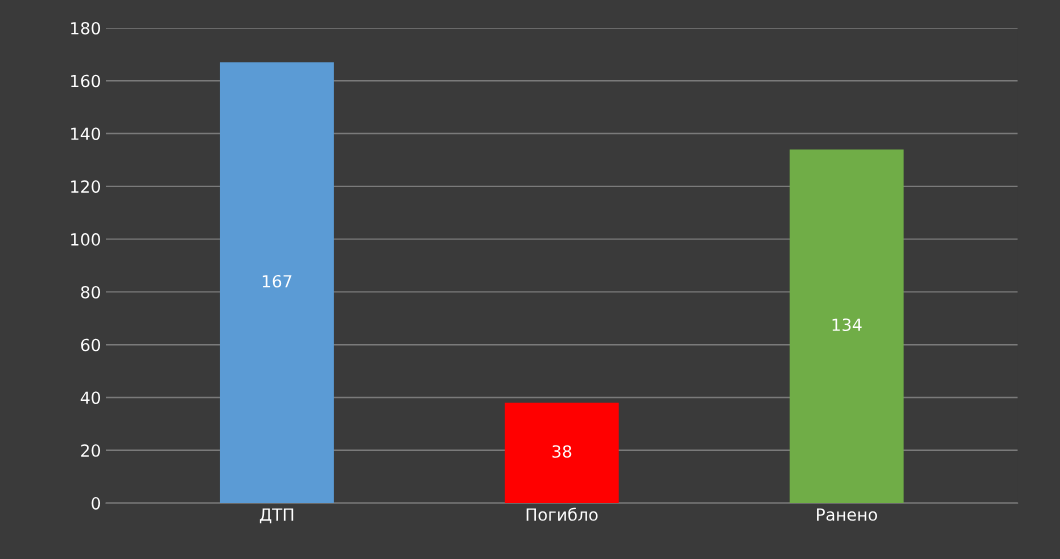 The image size is (1060, 559). I want to click on y-tick-label: 120, so click(86, 186).